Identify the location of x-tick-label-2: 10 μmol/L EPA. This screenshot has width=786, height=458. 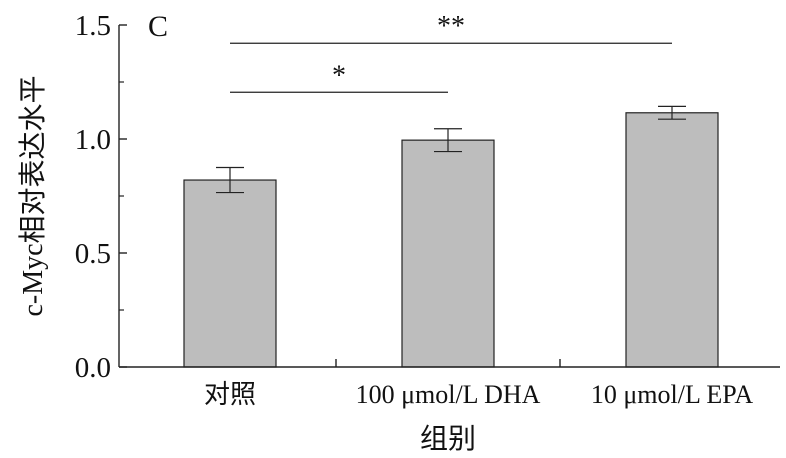
(672, 394).